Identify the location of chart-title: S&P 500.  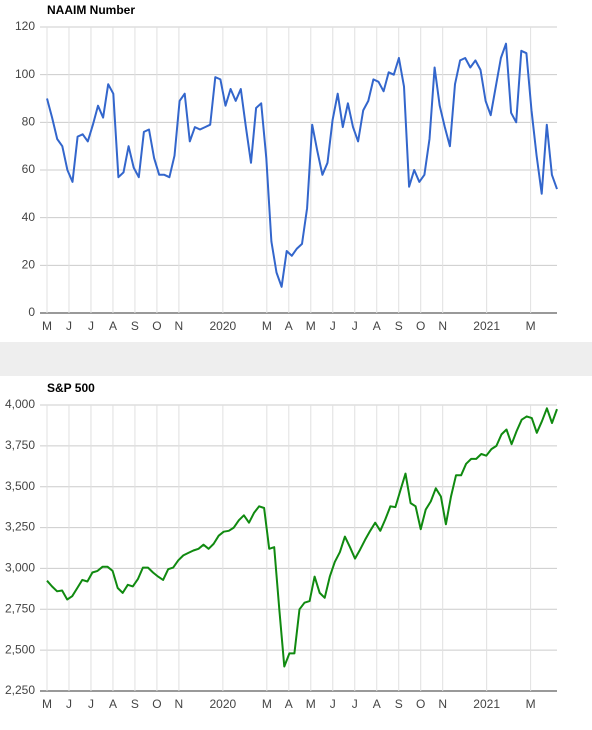
(71, 388).